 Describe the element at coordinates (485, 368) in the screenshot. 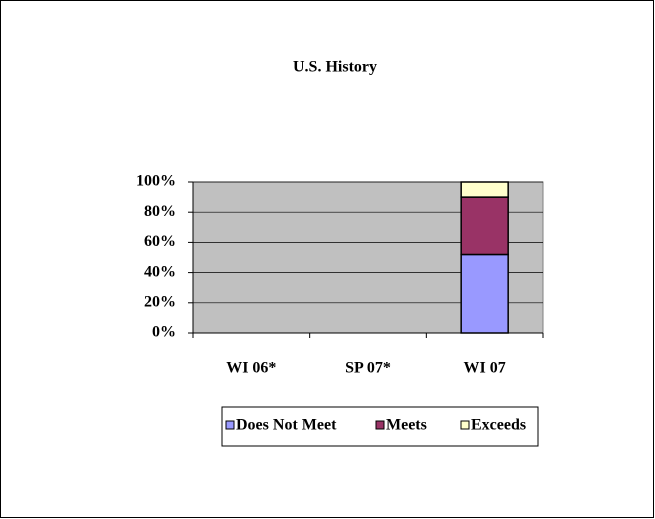

I see `x-tick-label: WI 07` at that location.